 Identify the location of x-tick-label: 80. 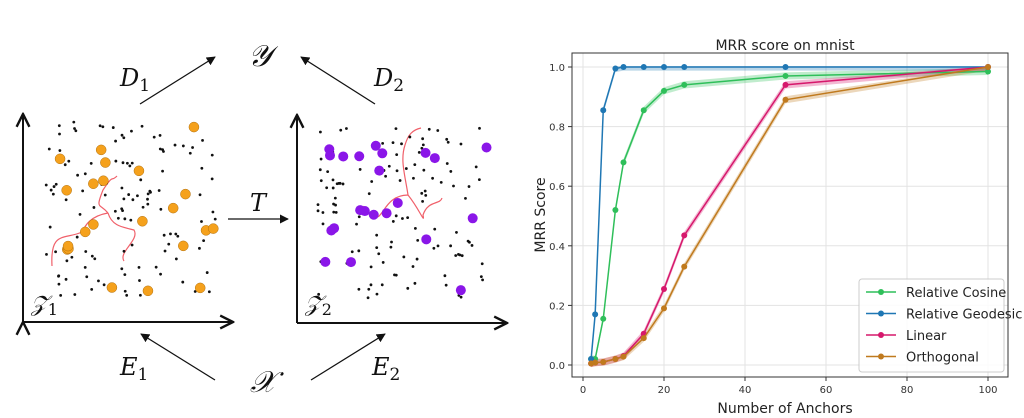
(907, 390).